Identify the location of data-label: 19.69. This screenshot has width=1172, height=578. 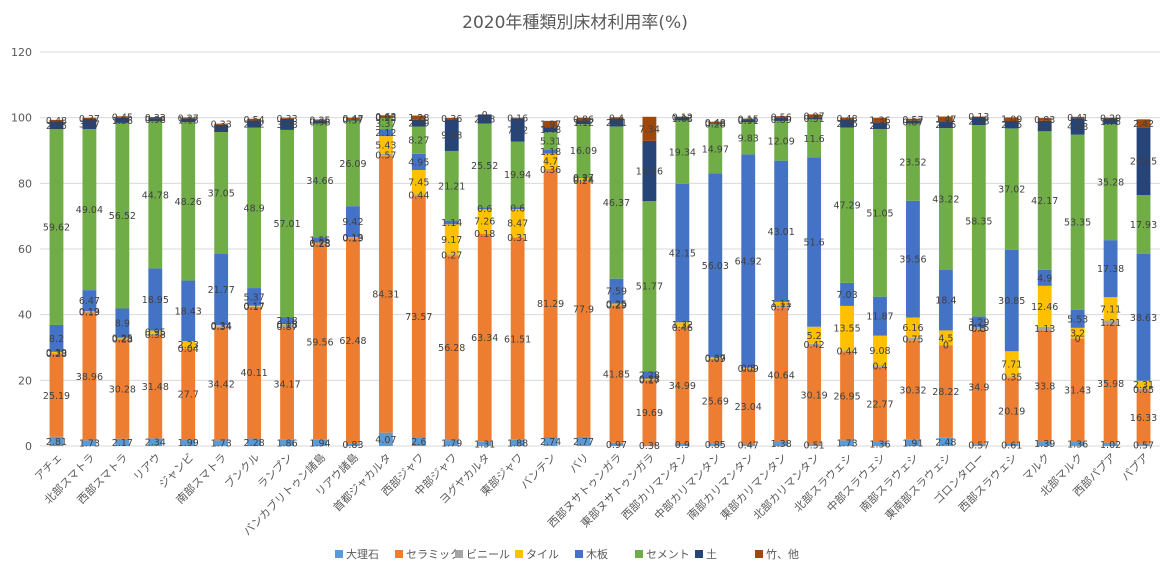
(649, 413).